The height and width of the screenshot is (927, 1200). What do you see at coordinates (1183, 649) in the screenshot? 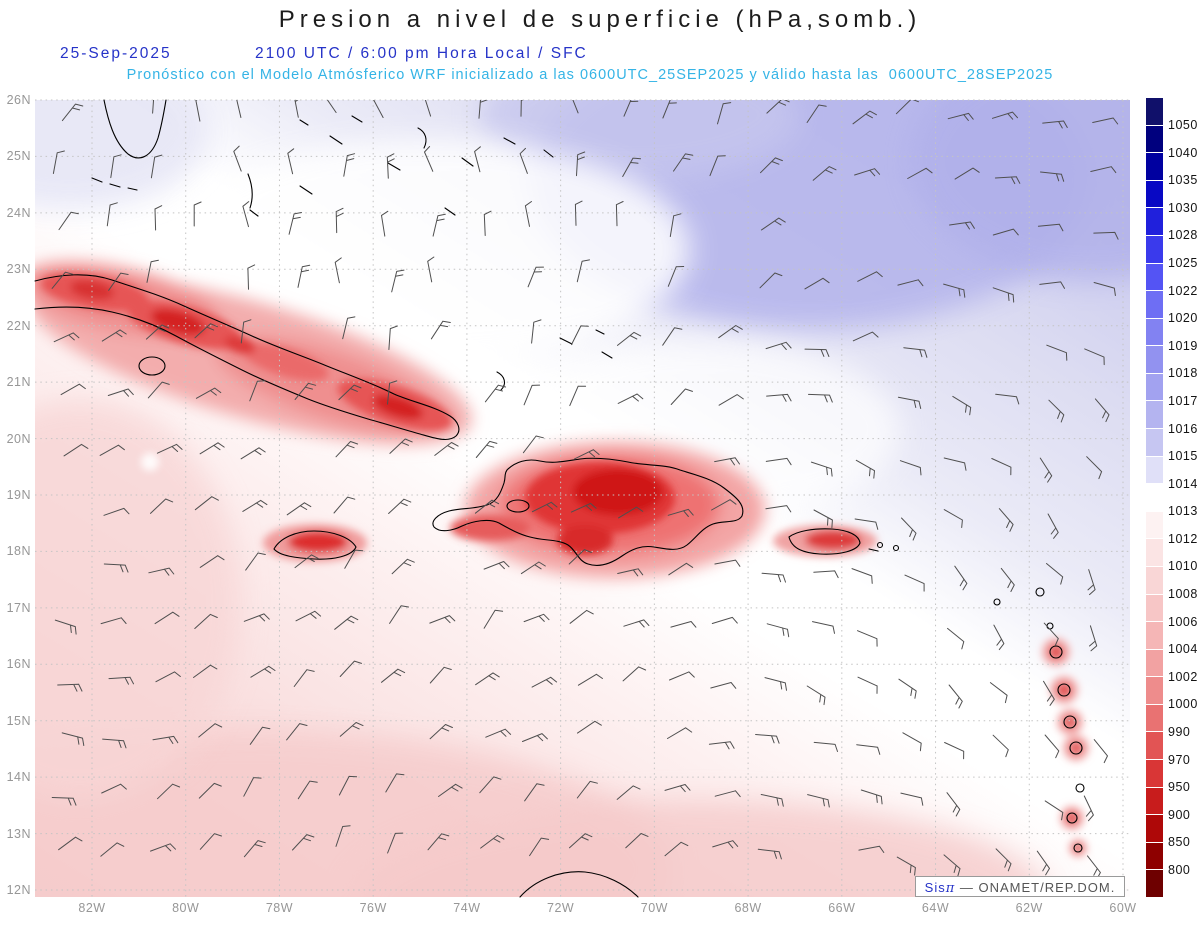
I see `colorbar-label: 1004` at bounding box center [1183, 649].